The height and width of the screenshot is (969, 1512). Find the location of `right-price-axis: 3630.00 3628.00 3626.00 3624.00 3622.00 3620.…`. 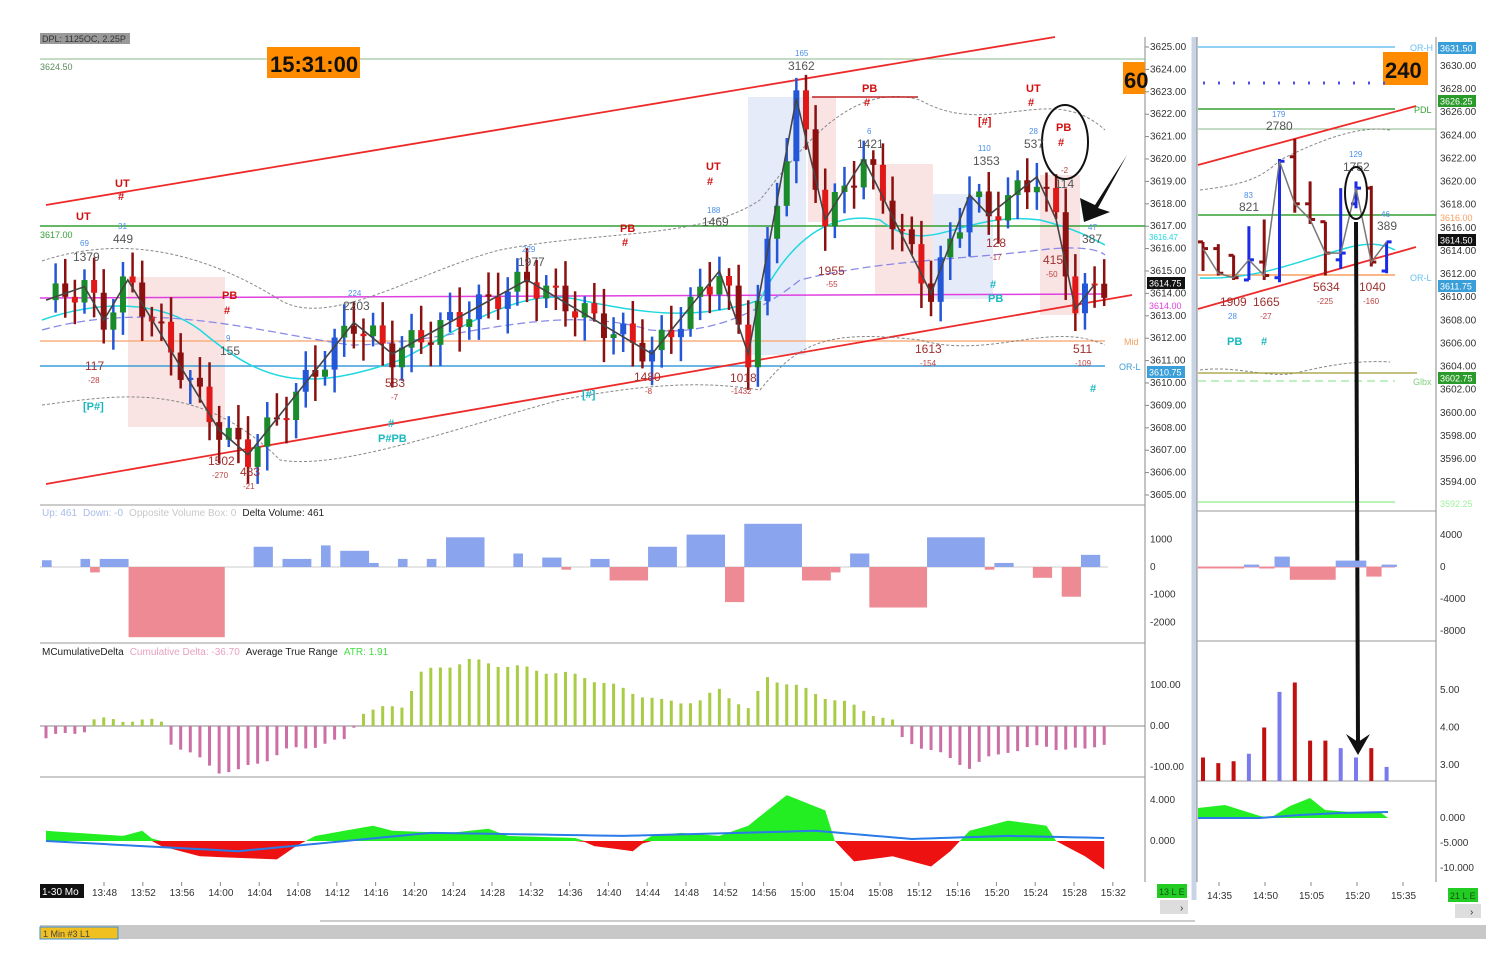

right-price-axis: 3630.00 3628.00 3626.00 3624.00 3622.00 3620.… is located at coordinates (1458, 274).